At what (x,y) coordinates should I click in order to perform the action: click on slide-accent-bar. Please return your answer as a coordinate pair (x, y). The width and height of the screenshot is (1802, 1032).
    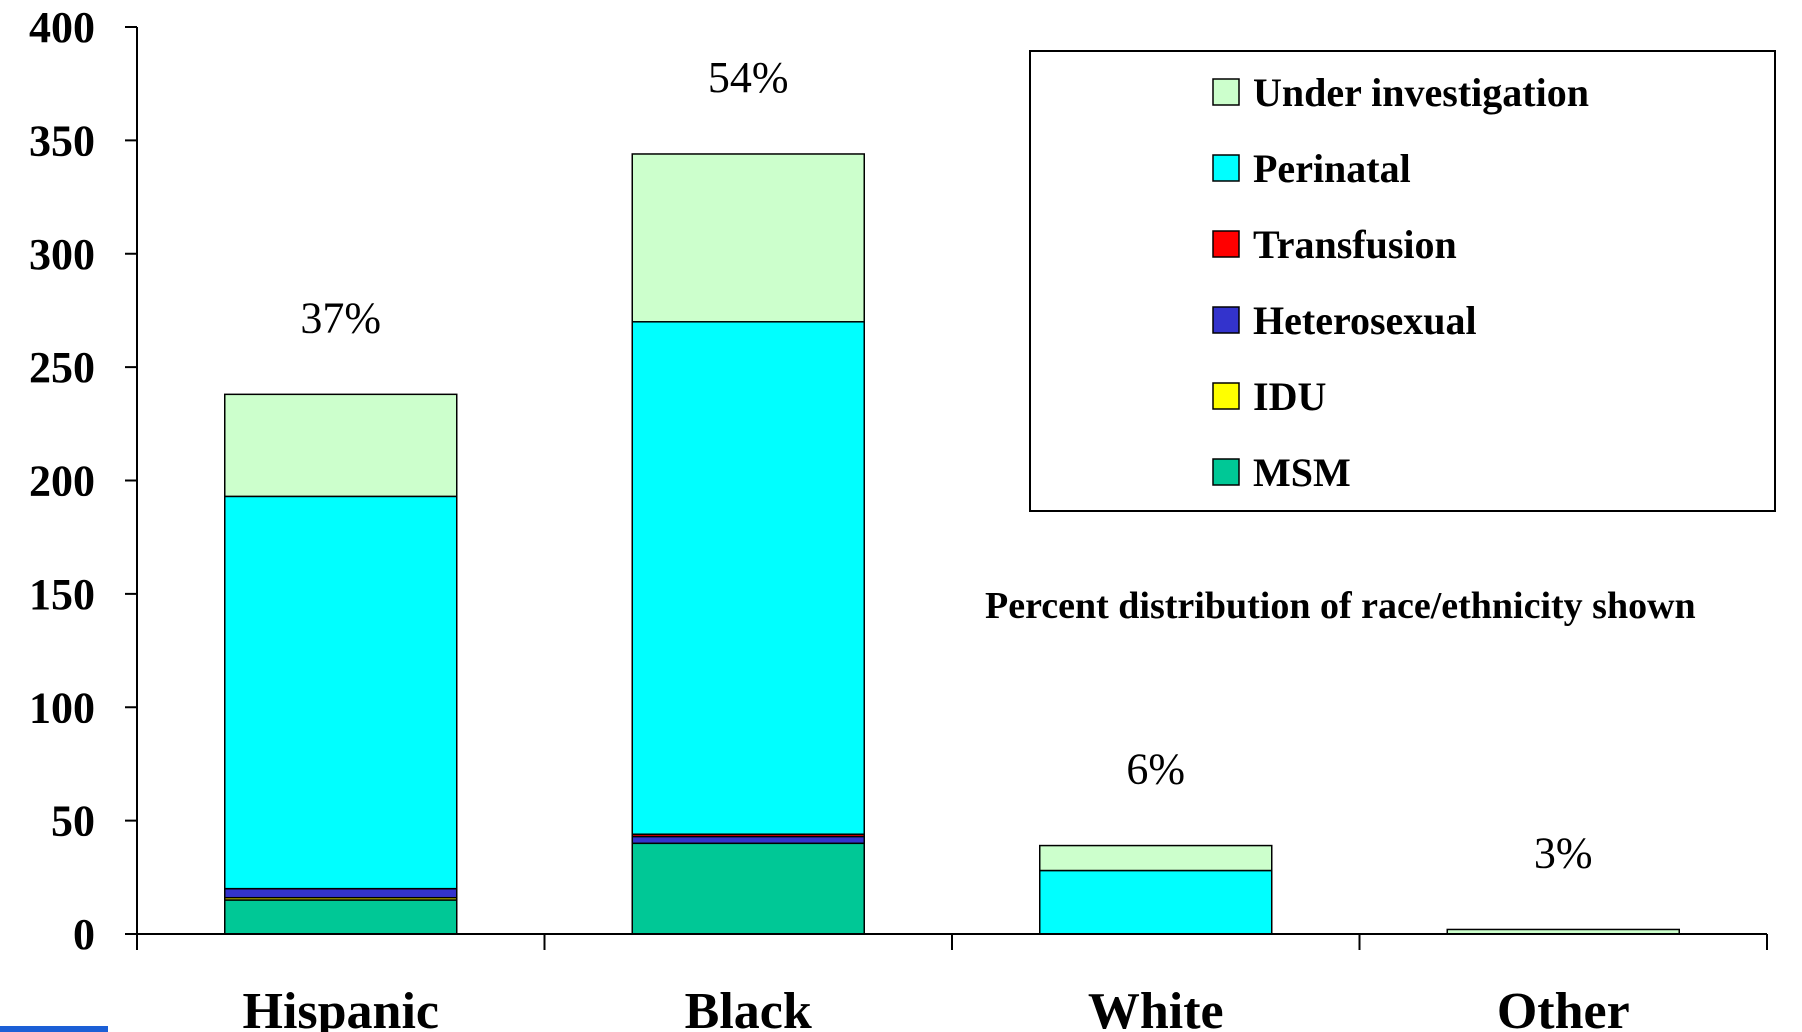
    Looking at the image, I should click on (54, 1029).